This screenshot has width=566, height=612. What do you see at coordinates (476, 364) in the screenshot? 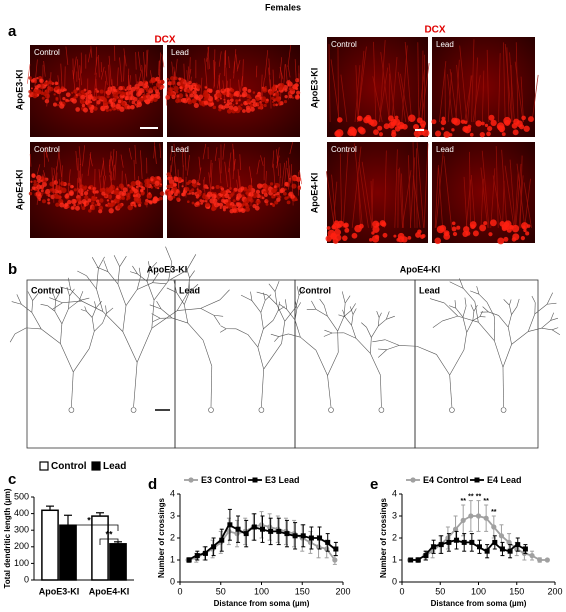
I see `tracing-box` at bounding box center [476, 364].